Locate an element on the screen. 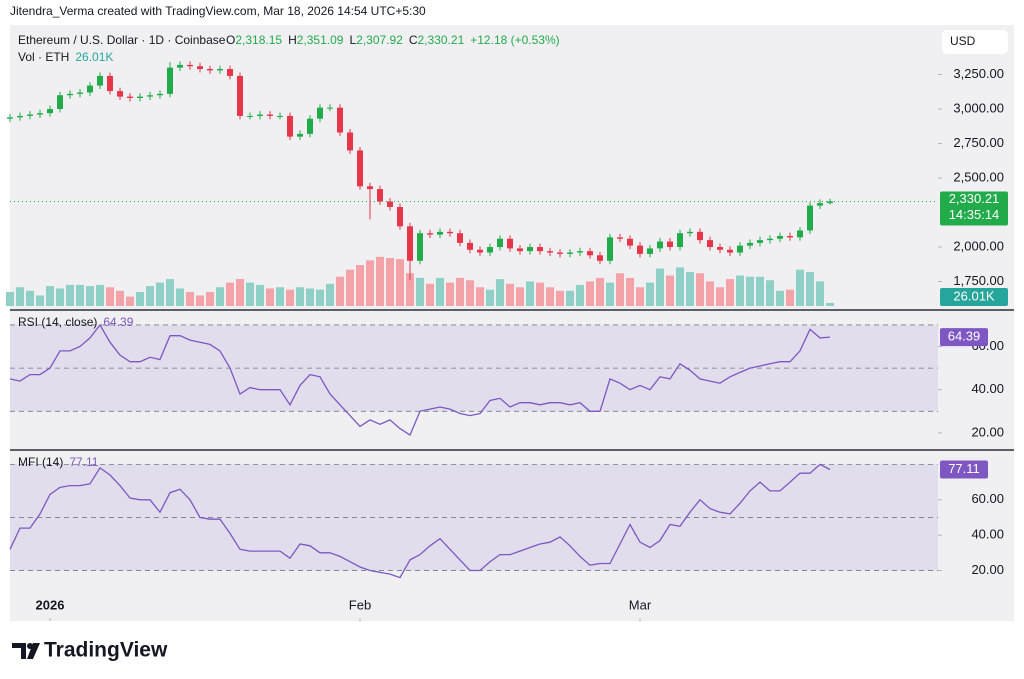  ohlc-key: L is located at coordinates (352, 40).